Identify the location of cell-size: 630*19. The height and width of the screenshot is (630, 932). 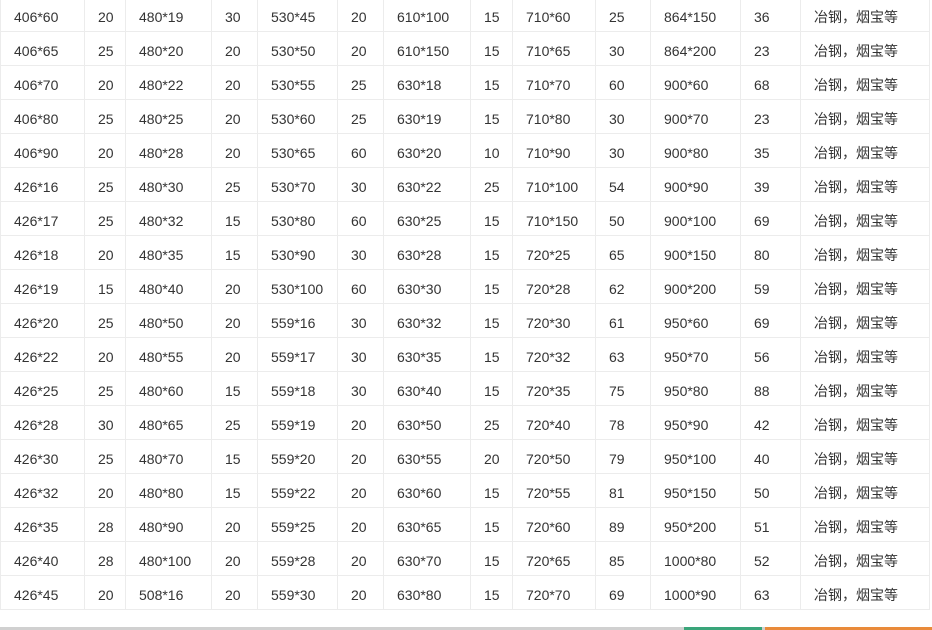
(427, 116).